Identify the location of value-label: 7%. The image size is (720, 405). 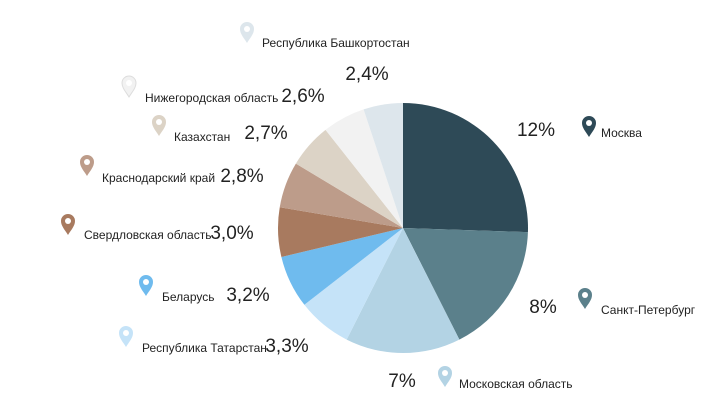
(402, 381).